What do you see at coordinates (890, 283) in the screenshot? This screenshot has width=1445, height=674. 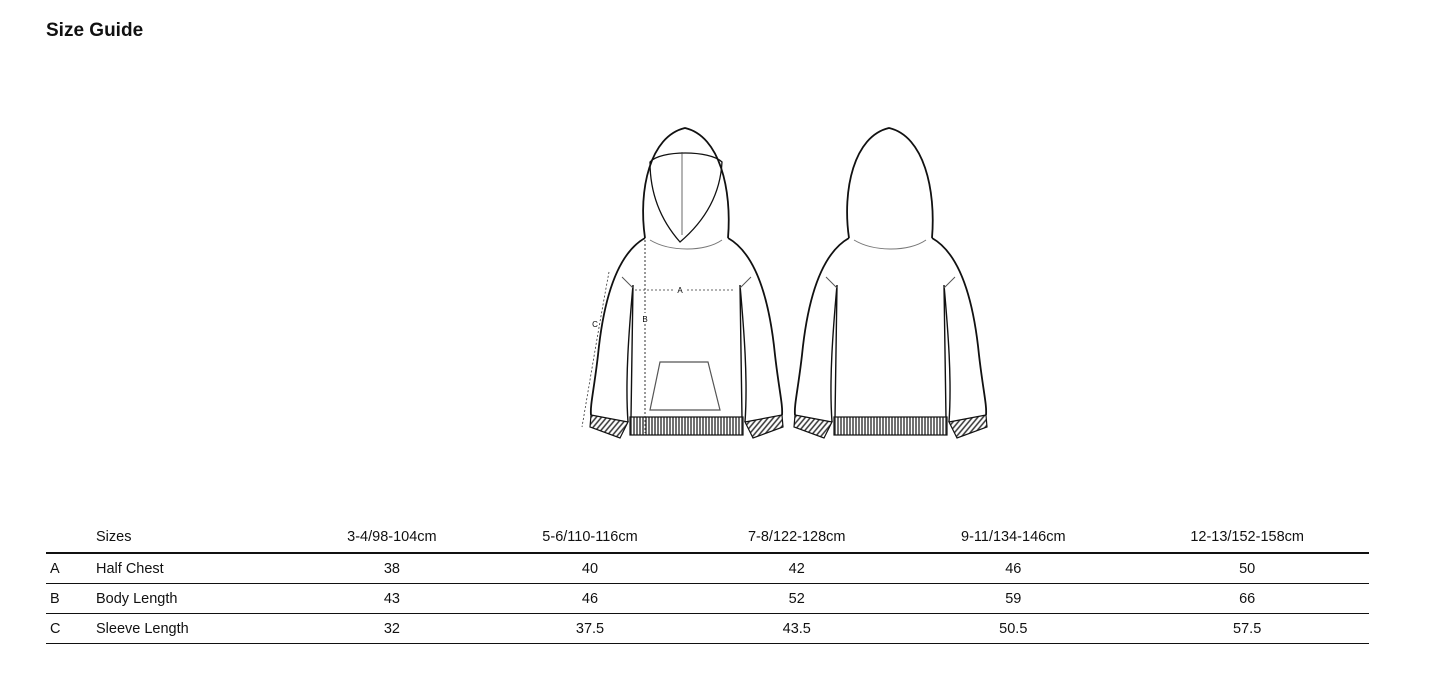 I see `hoodie-back` at bounding box center [890, 283].